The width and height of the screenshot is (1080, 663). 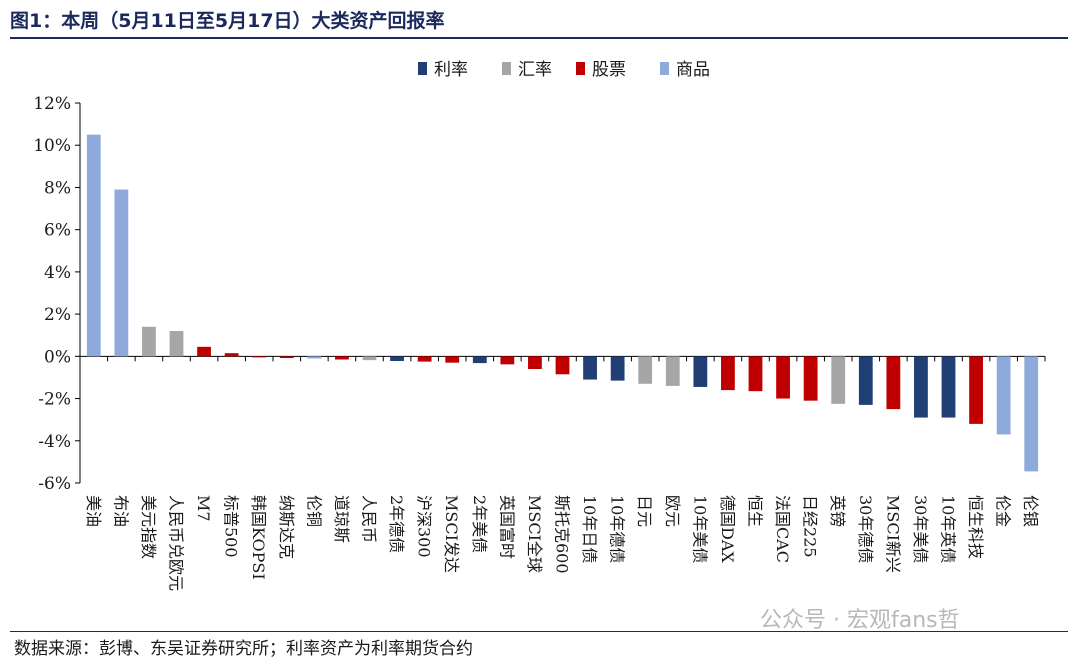 I want to click on x-tick-label: 人民币兑欧元, so click(x=176, y=543).